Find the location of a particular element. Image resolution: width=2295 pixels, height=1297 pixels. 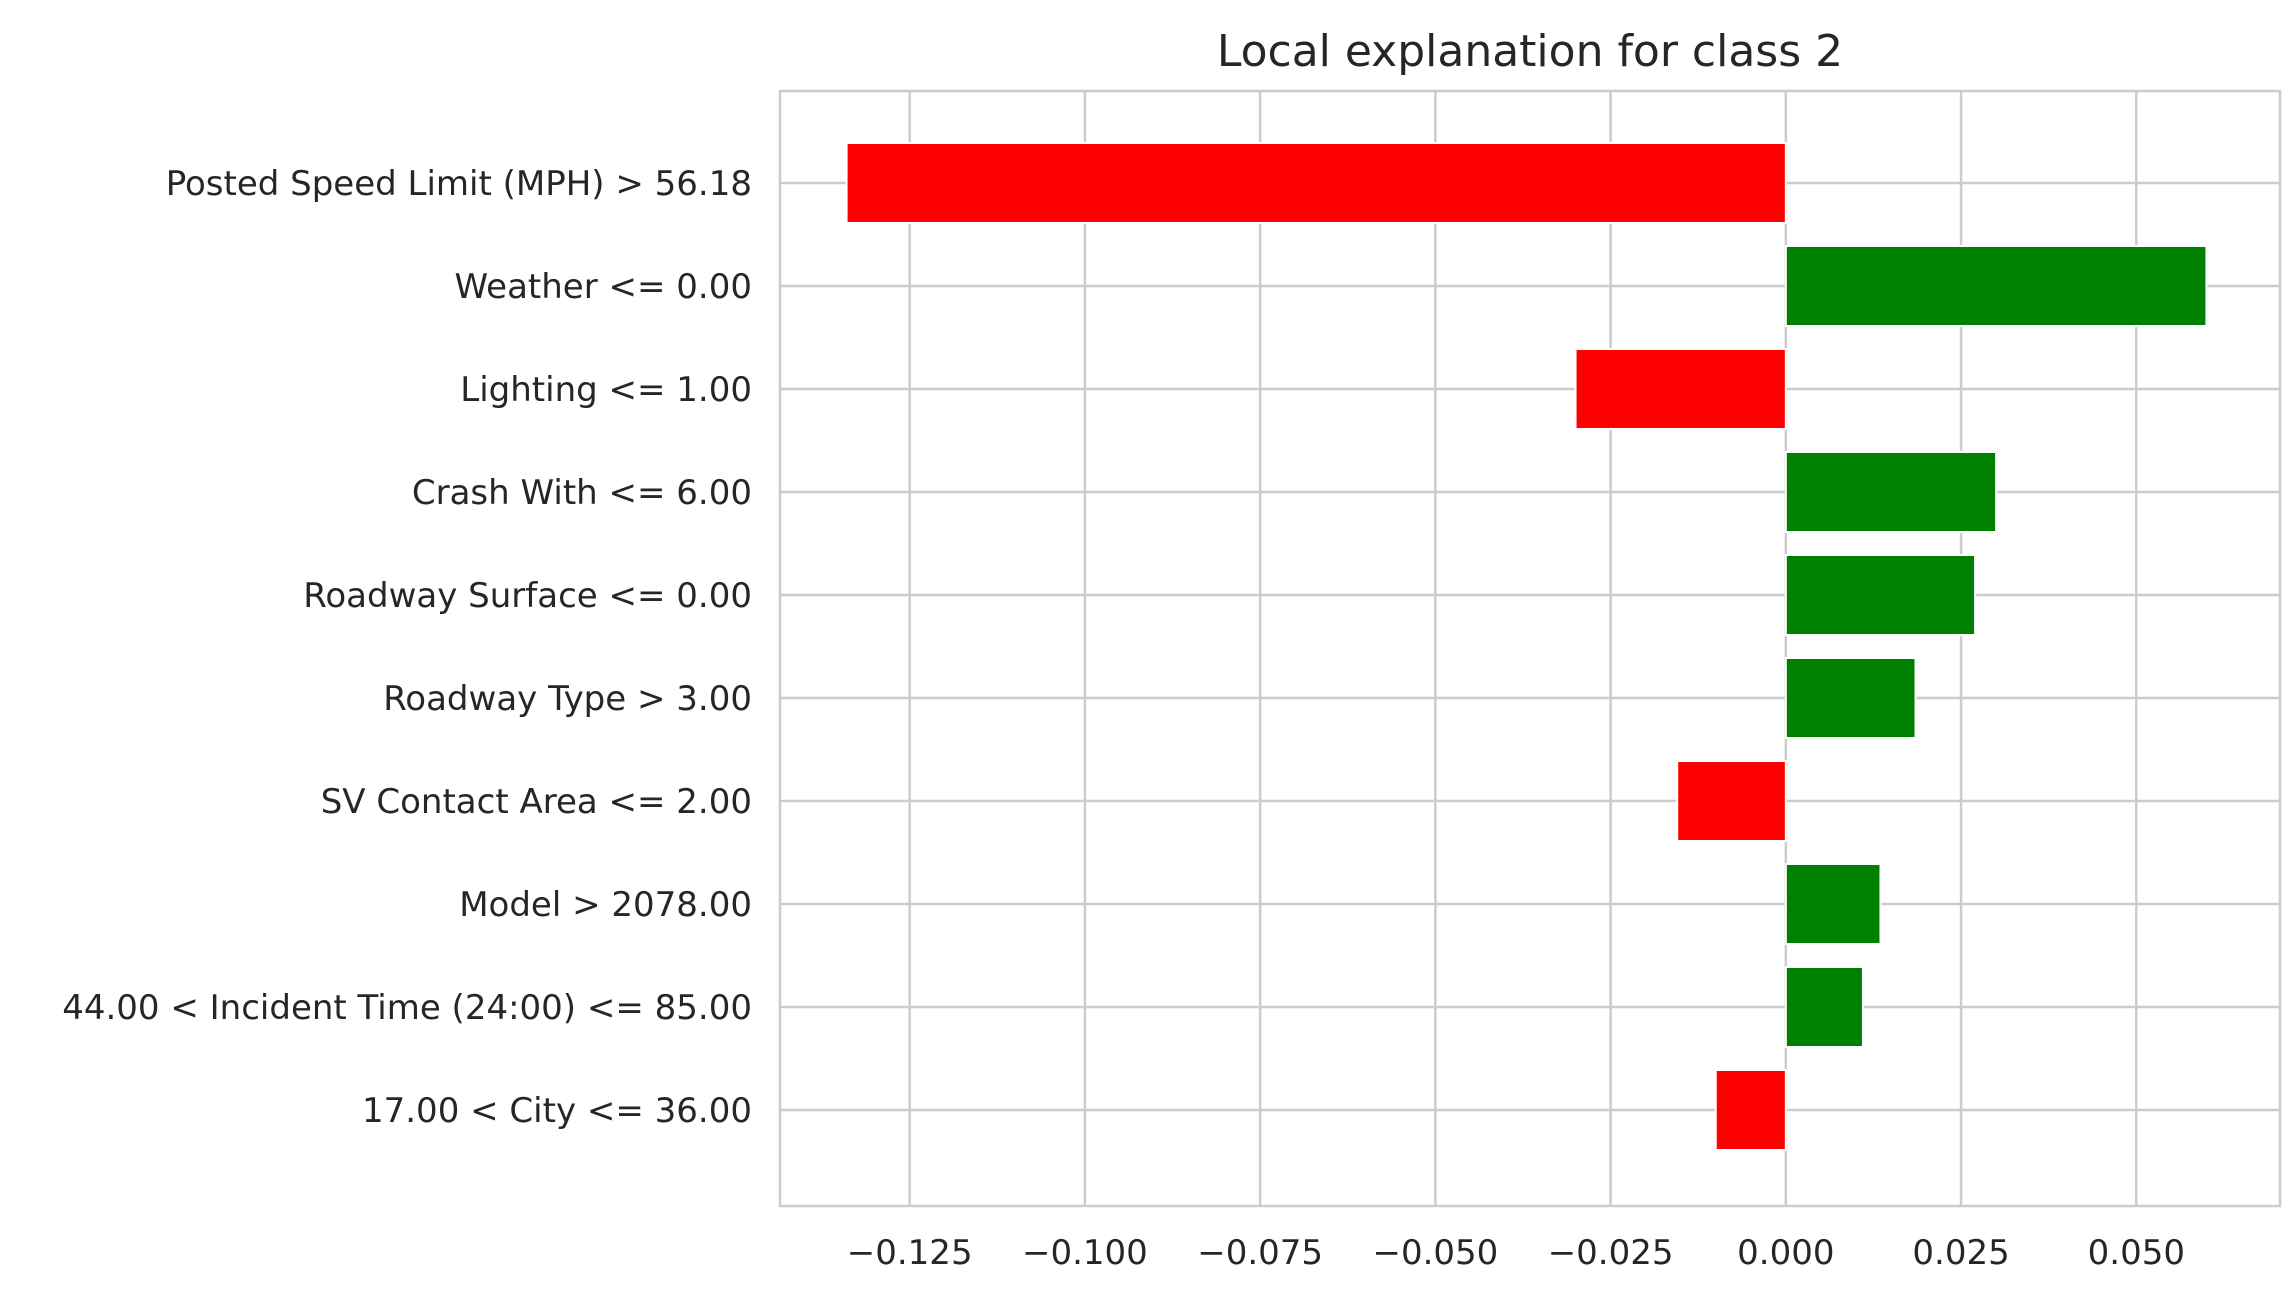

y-tick-label: Roadway Surface <= 0.00 is located at coordinates (527, 596).